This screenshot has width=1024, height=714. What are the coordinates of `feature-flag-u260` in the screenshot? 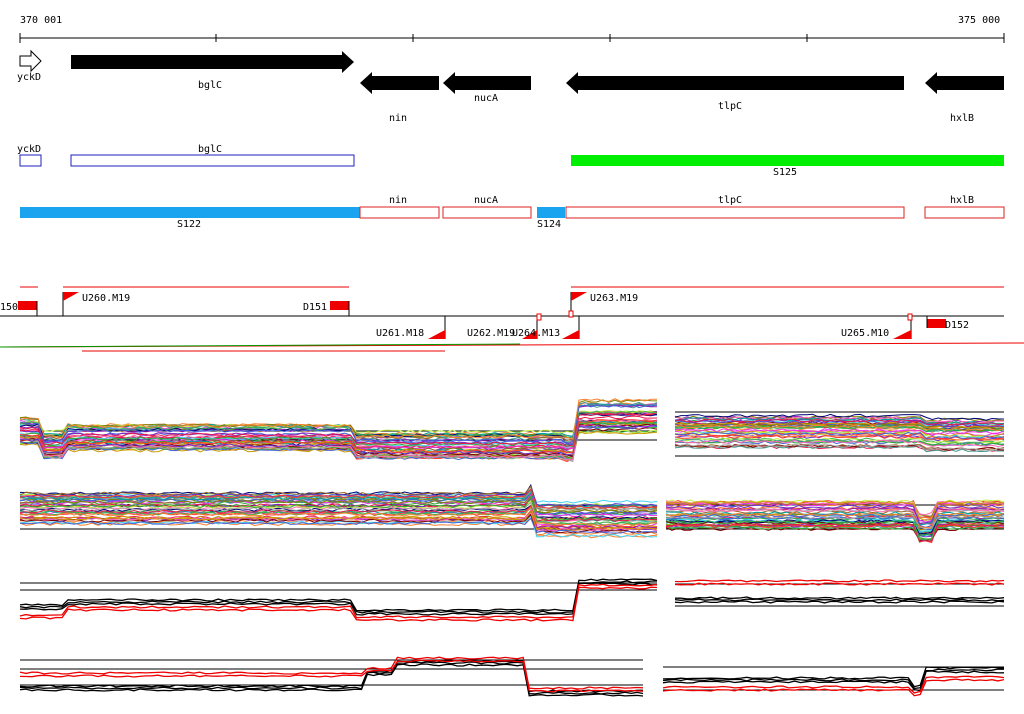 It's located at (71, 296).